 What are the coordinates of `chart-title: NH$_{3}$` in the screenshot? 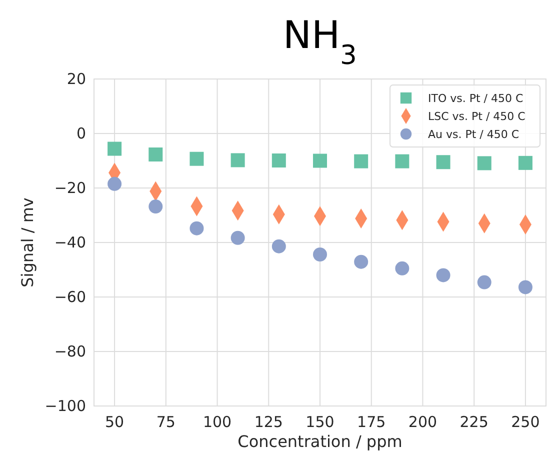 It's located at (320, 41).